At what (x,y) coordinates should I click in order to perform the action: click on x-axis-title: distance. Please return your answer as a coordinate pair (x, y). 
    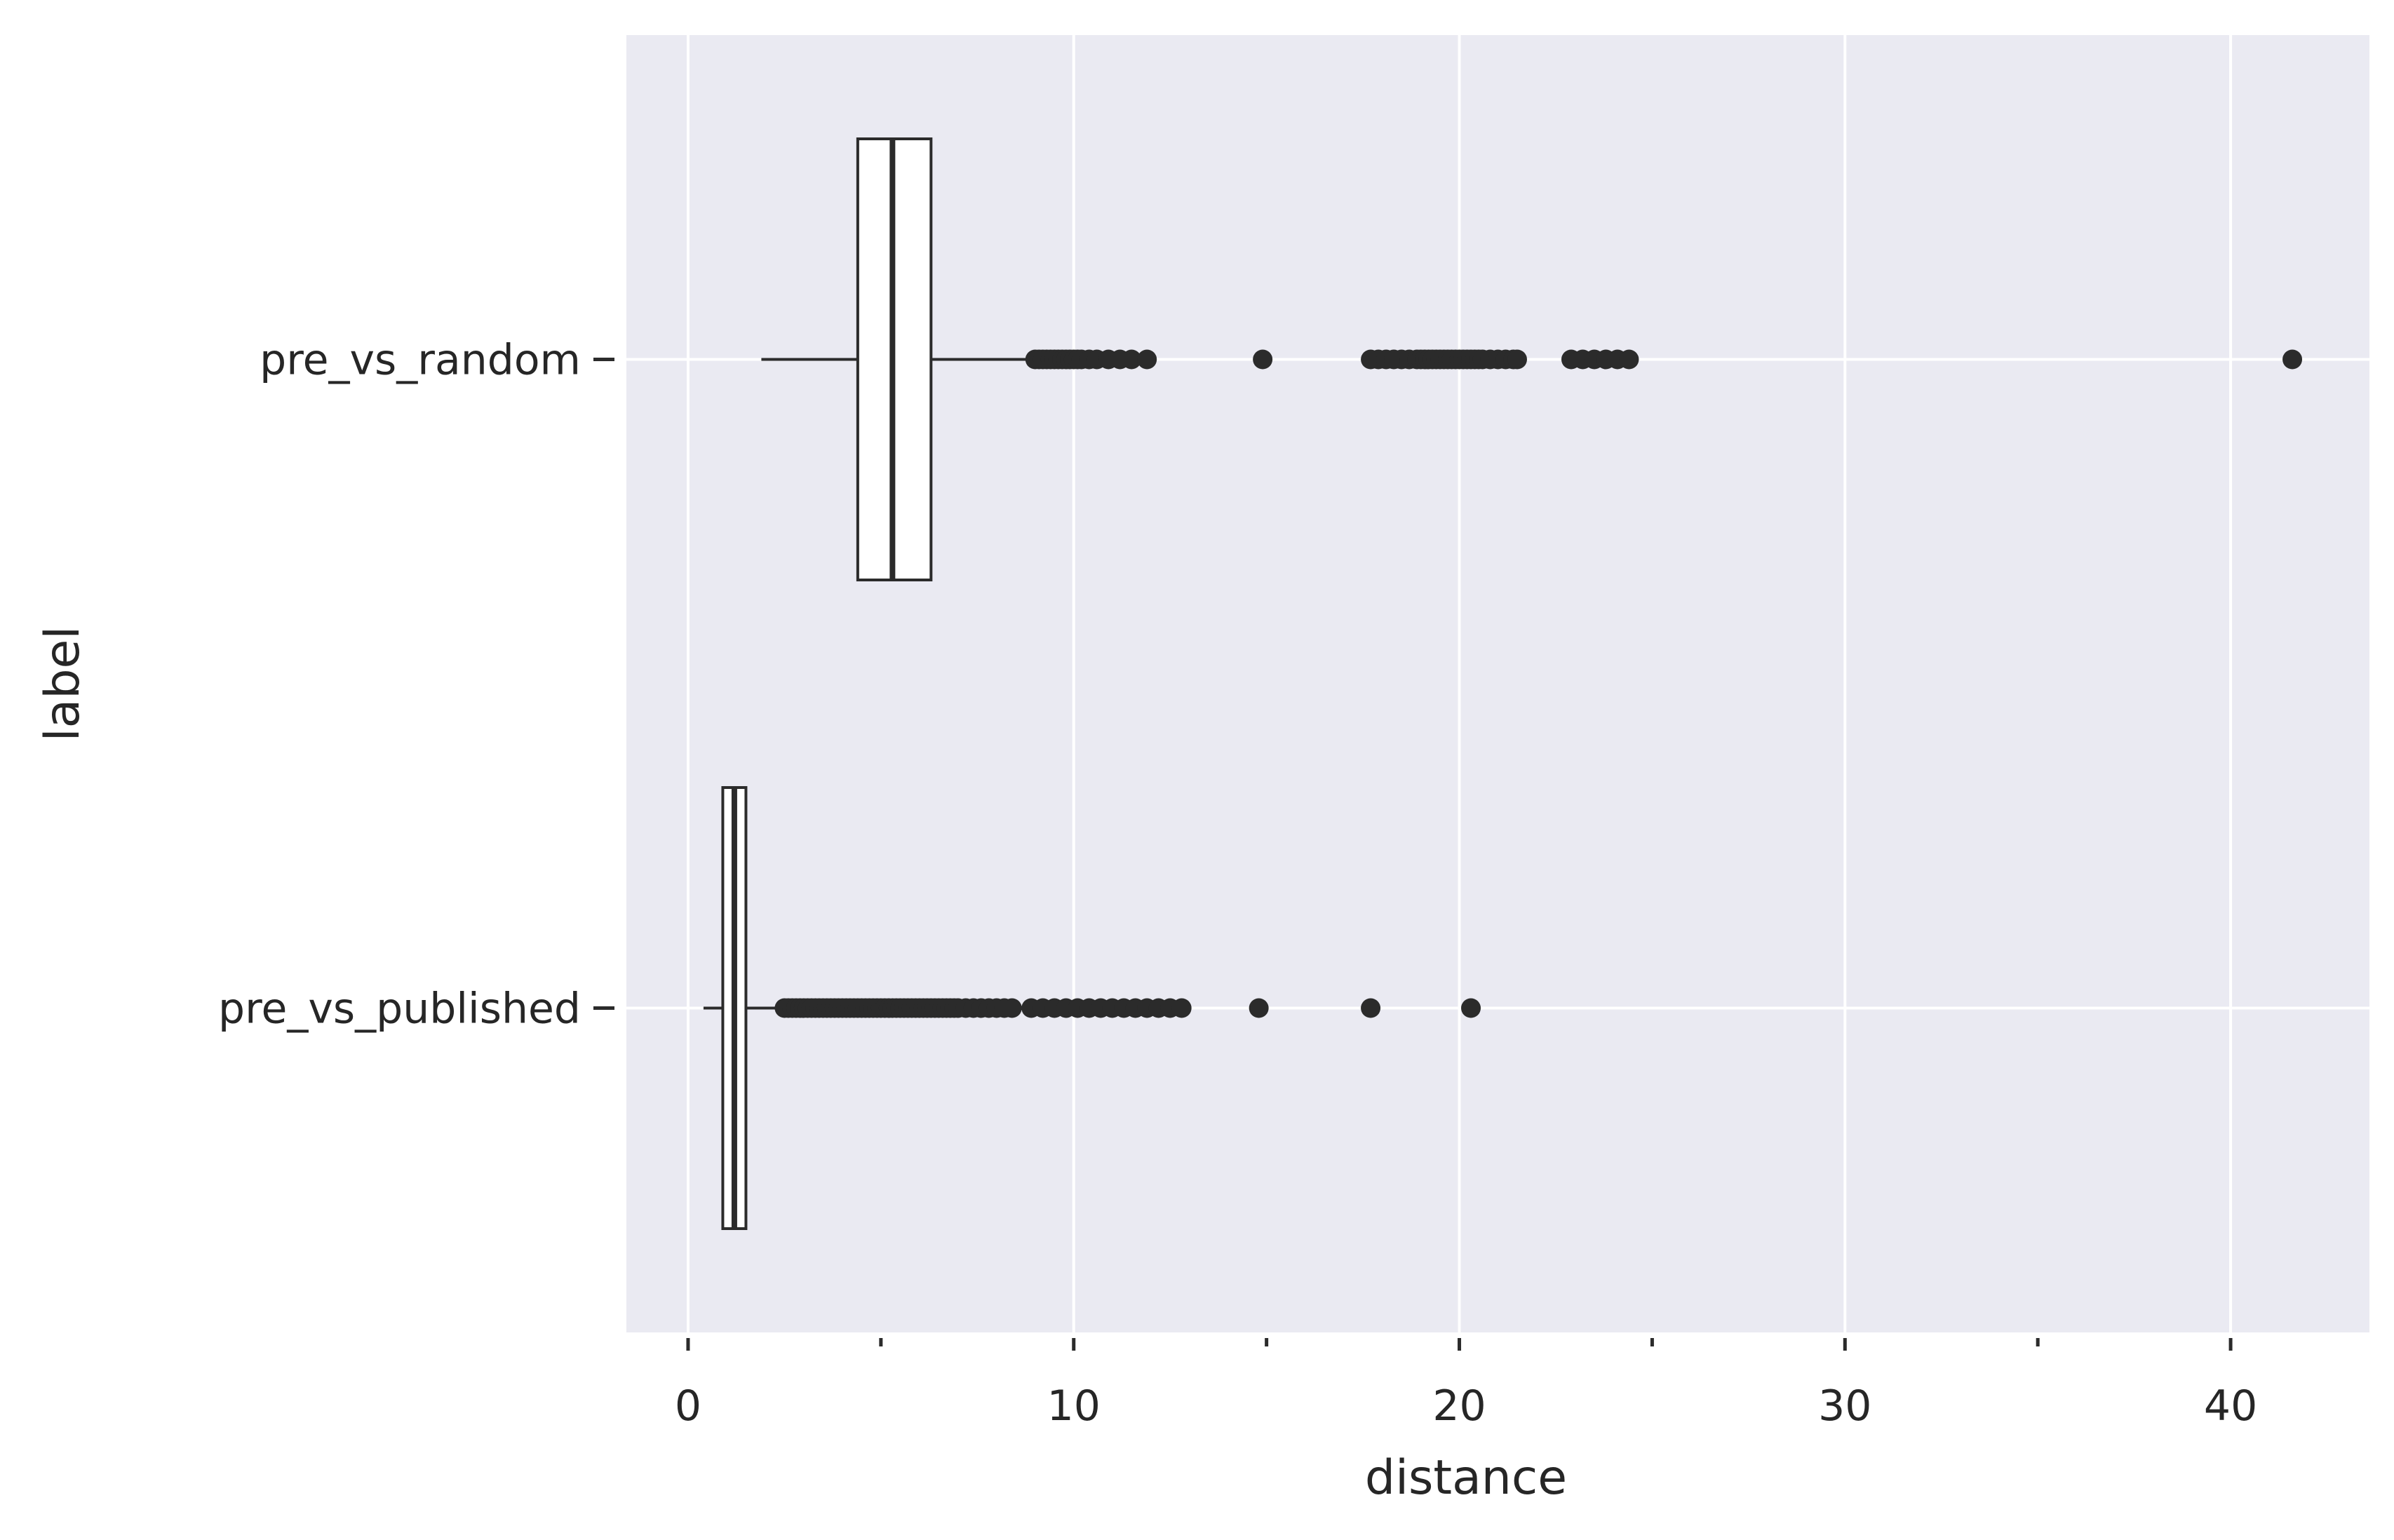
    Looking at the image, I should click on (1466, 1478).